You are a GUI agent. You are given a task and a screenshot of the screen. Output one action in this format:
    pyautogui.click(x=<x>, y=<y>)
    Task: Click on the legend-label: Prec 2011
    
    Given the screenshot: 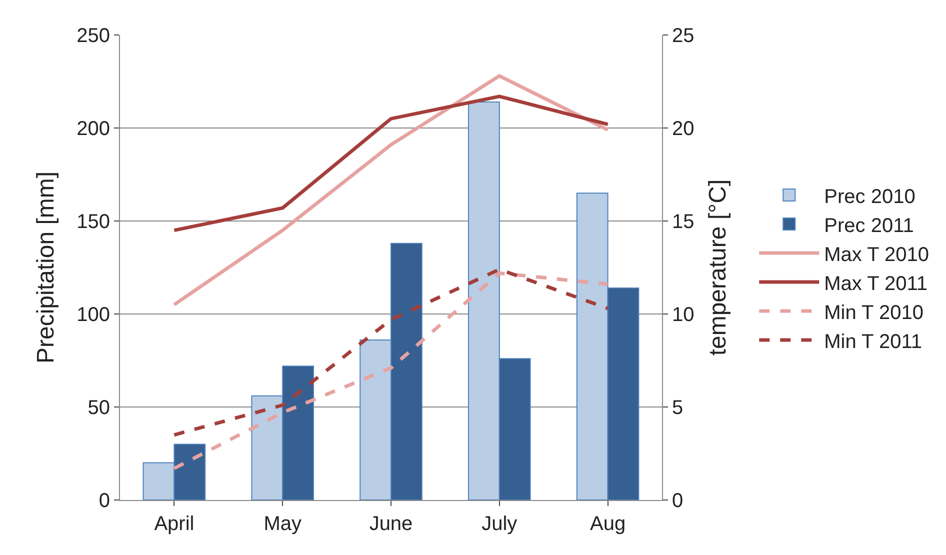 What is the action you would take?
    pyautogui.click(x=869, y=225)
    